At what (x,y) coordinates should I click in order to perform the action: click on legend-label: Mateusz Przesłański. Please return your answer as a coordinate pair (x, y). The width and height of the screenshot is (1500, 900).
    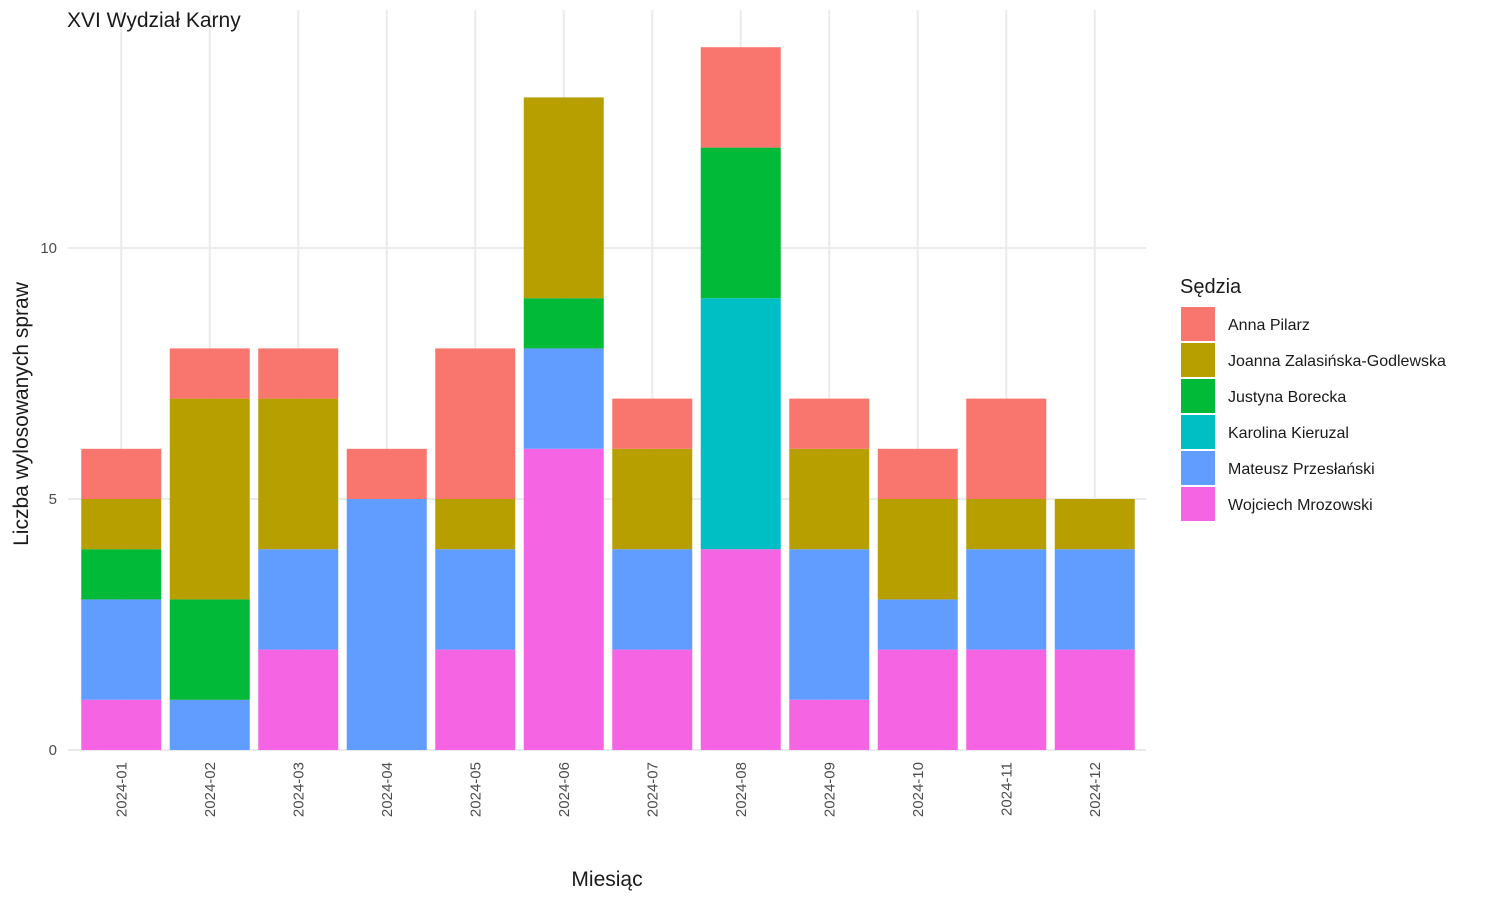
    Looking at the image, I should click on (1301, 469).